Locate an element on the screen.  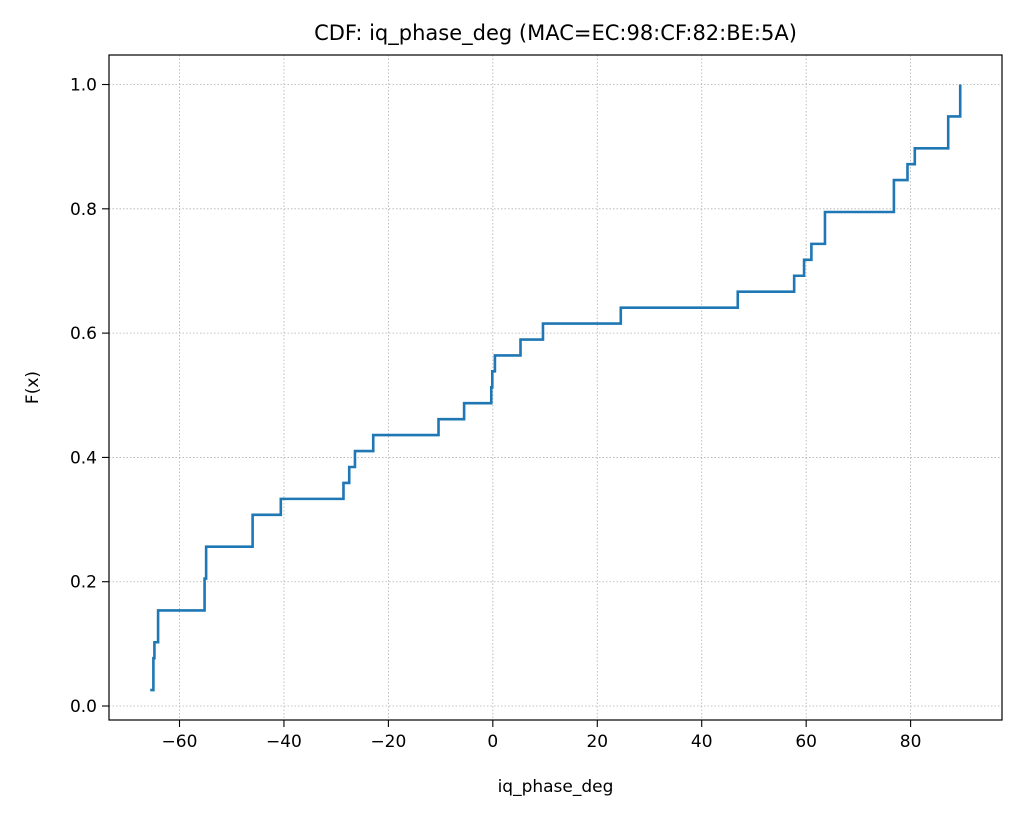
x-tick-label: 20 is located at coordinates (597, 742).